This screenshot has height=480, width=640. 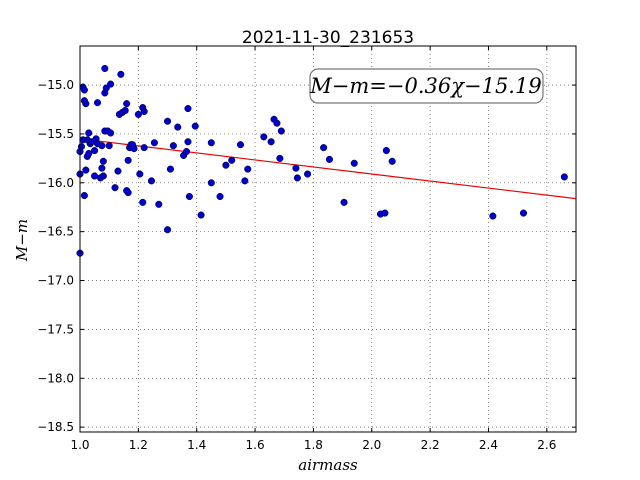 I want to click on x-tick-label: 1.0, so click(x=79, y=445).